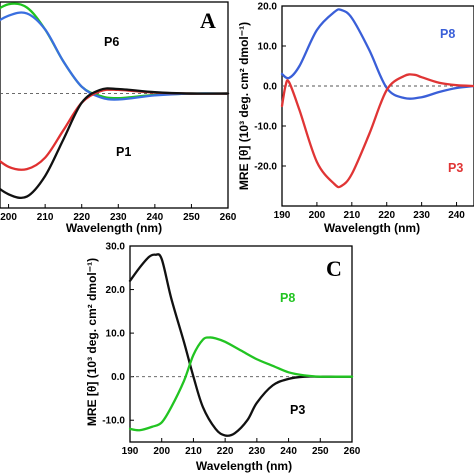 The height and width of the screenshot is (474, 474). What do you see at coordinates (130, 451) in the screenshot?
I see `panel-c-x-tick-label: 190` at bounding box center [130, 451].